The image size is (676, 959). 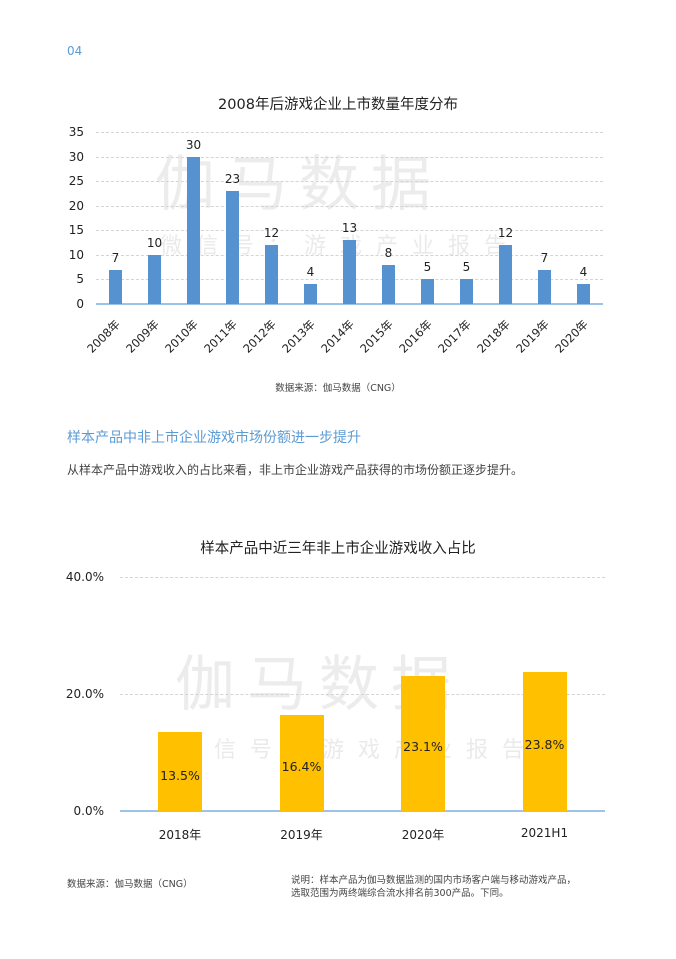 I want to click on x-axis-tick-label: 2019年, so click(x=301, y=835).